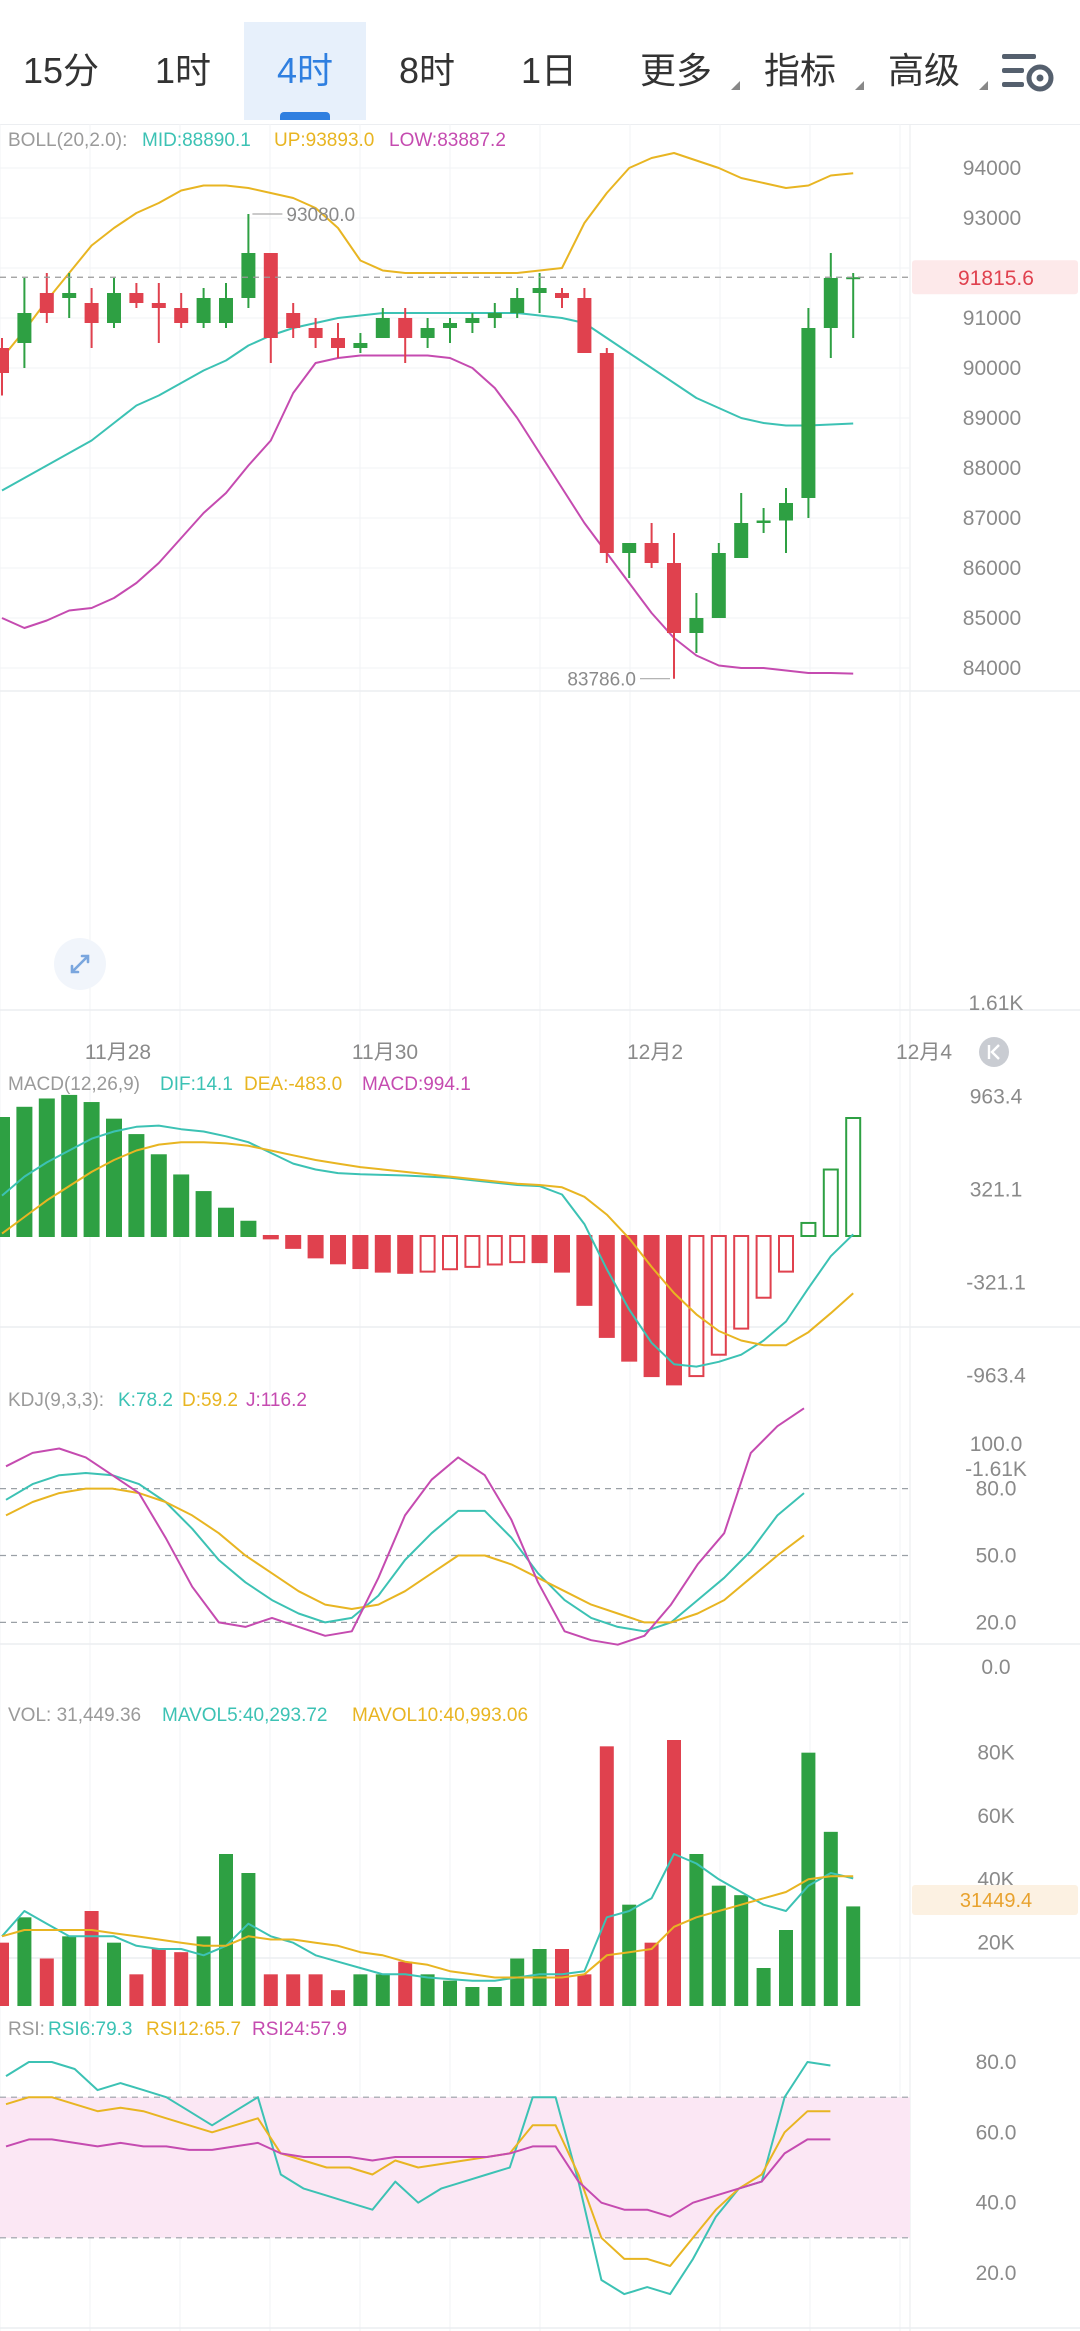  I want to click on tab-4h: 4时, so click(305, 71).